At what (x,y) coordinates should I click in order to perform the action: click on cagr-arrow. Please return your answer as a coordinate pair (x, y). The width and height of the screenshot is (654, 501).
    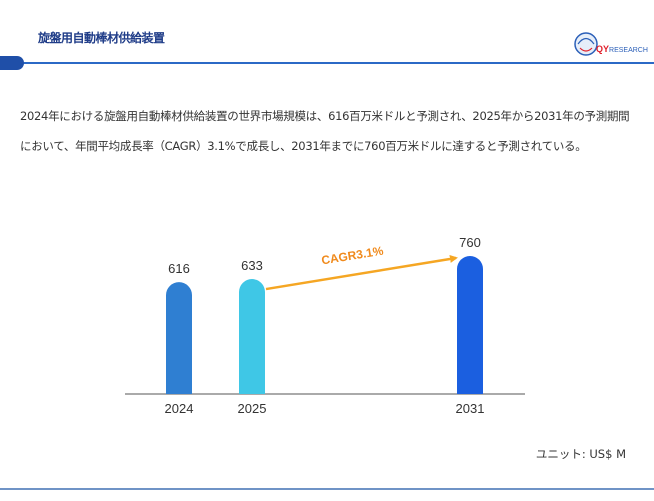
    Looking at the image, I should click on (361, 273).